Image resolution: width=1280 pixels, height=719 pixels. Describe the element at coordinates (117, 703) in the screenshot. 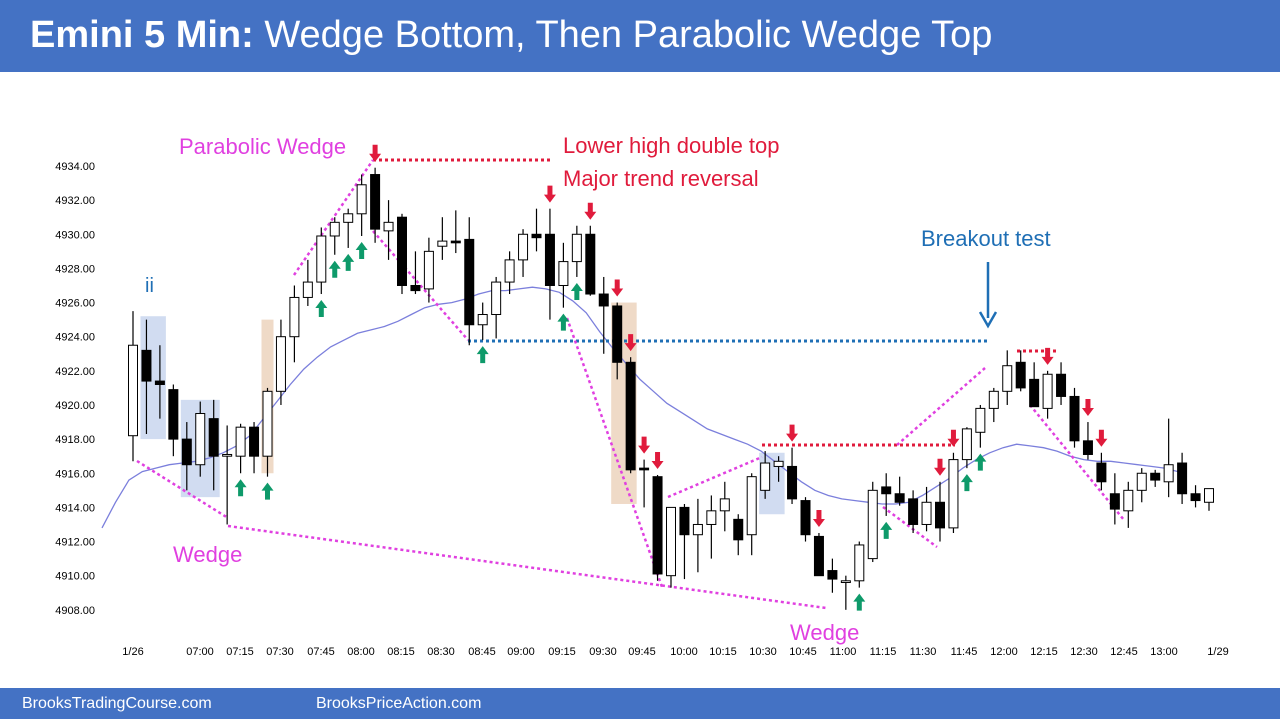

I see `footer-link-trading-course: BrooksTradingCourse.com` at that location.